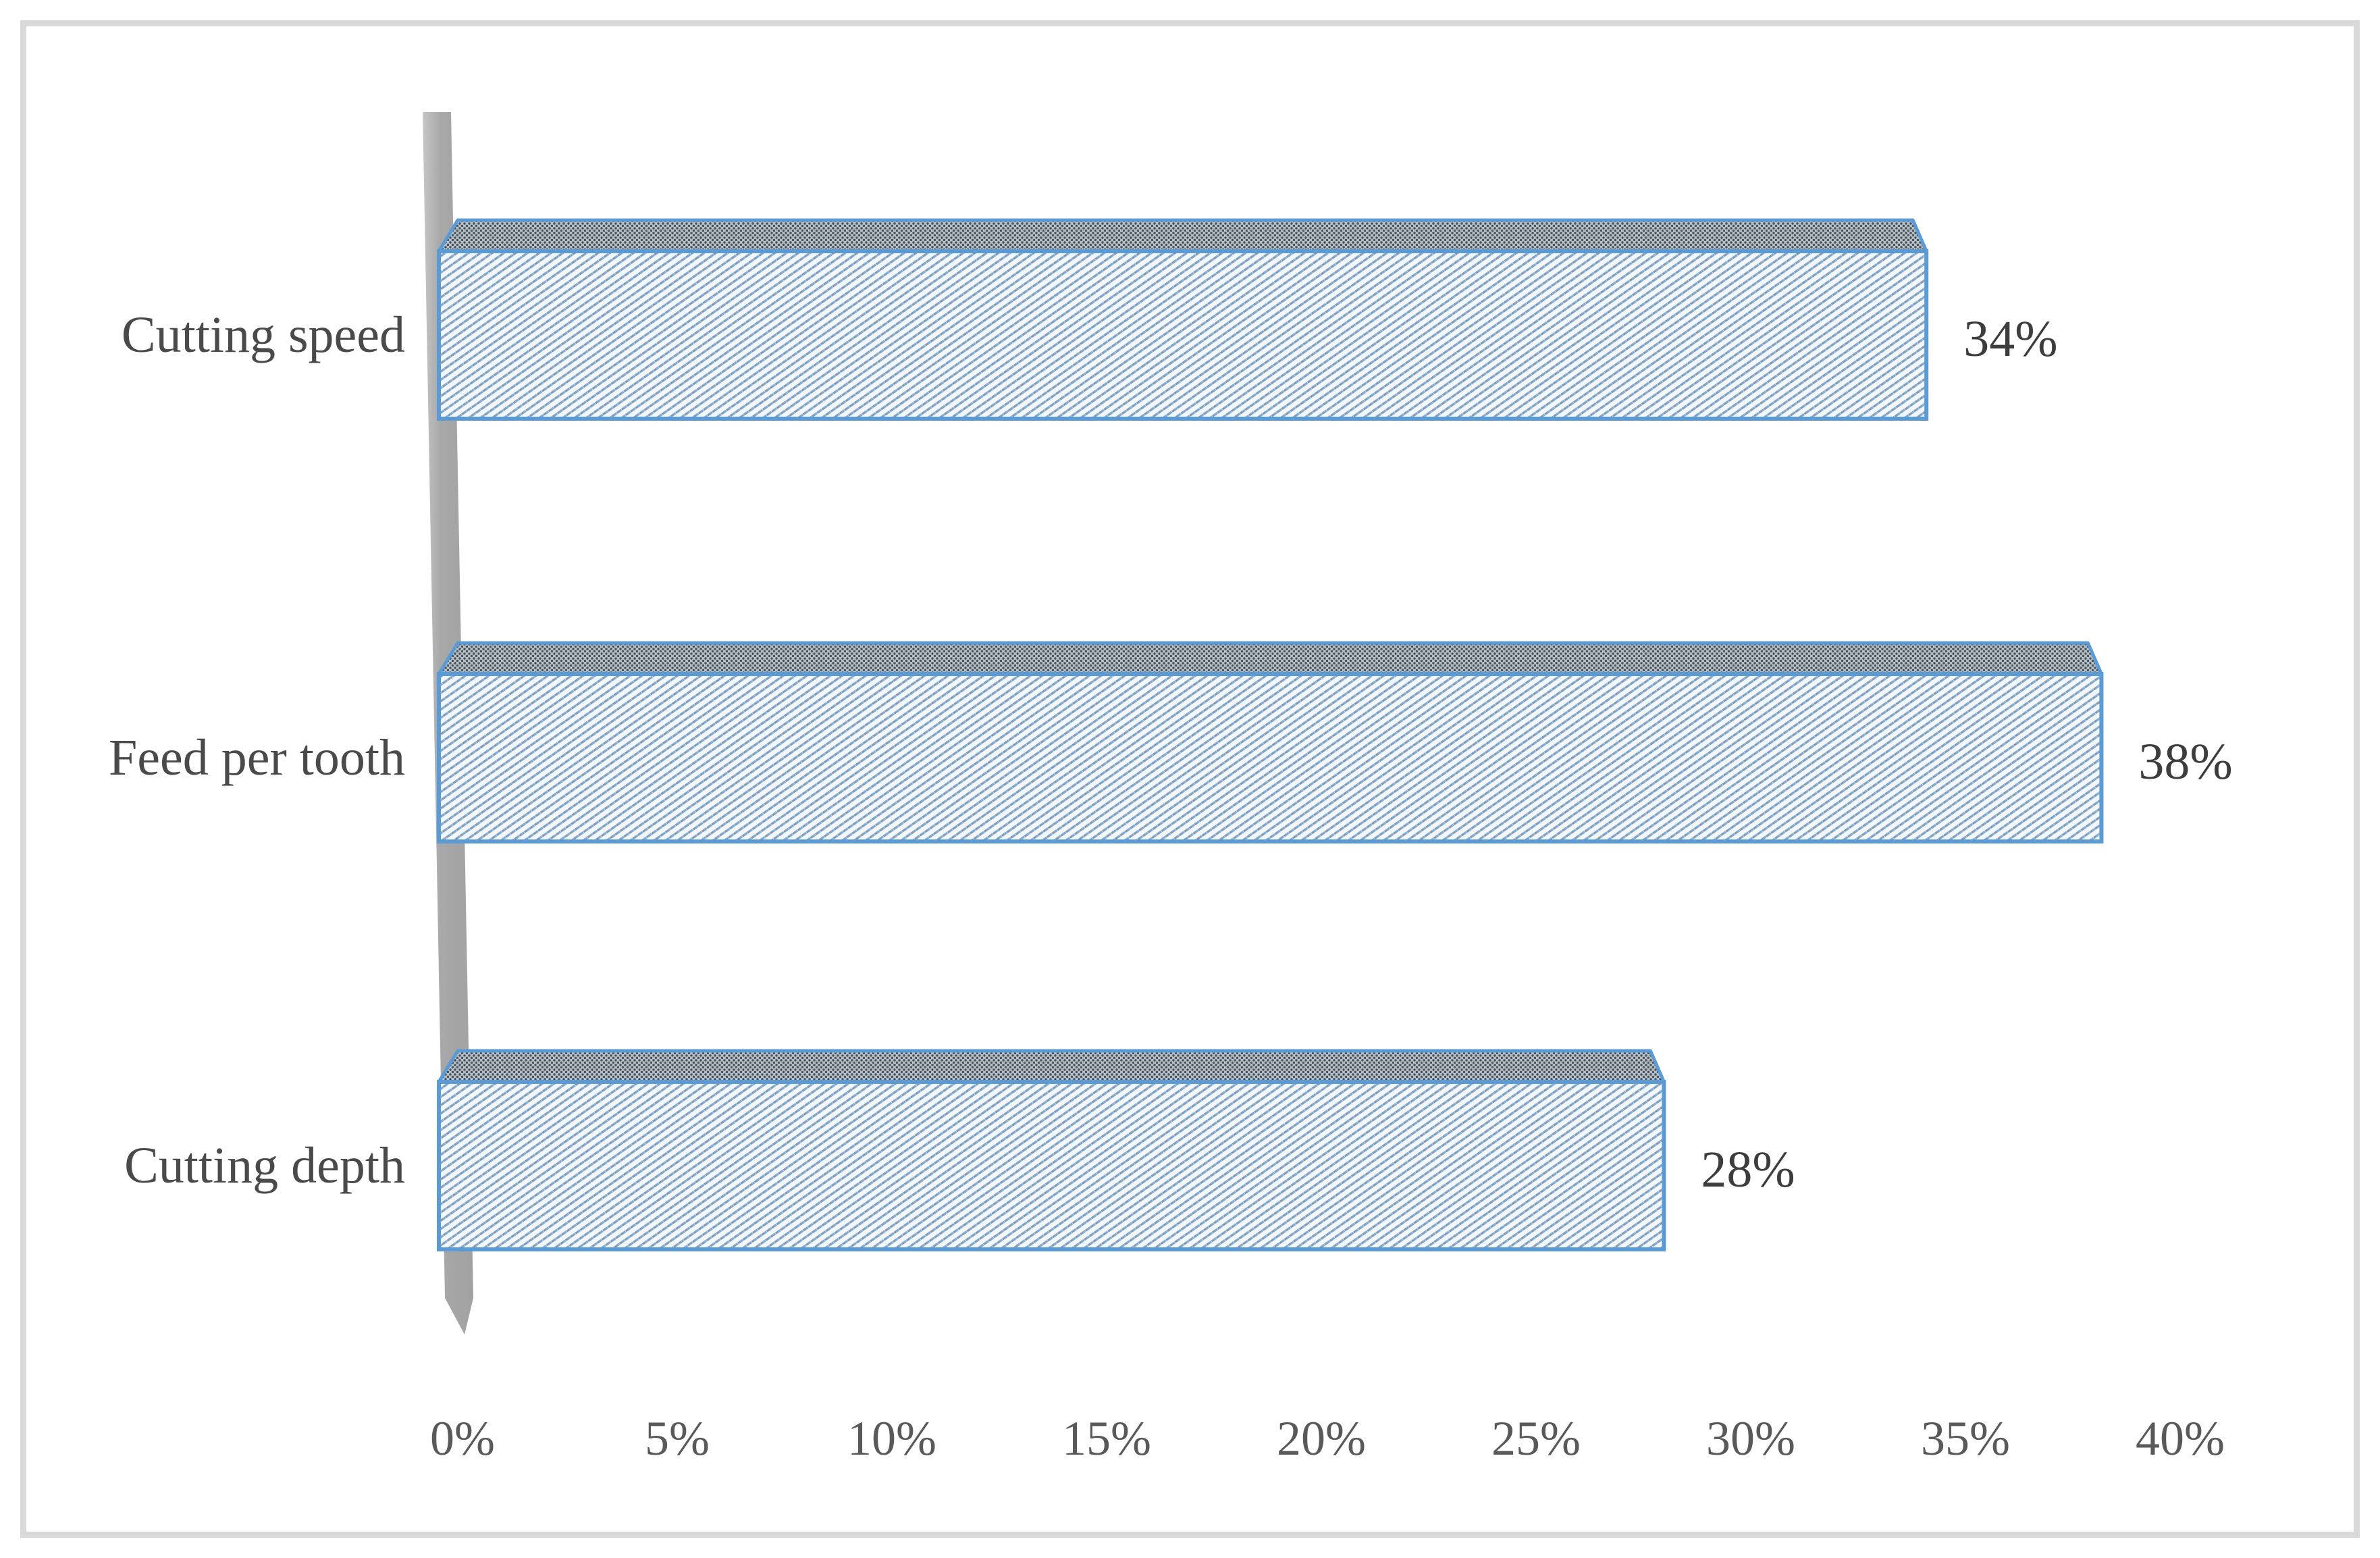  What do you see at coordinates (256, 757) in the screenshot?
I see `category-label: Feed per tooth` at bounding box center [256, 757].